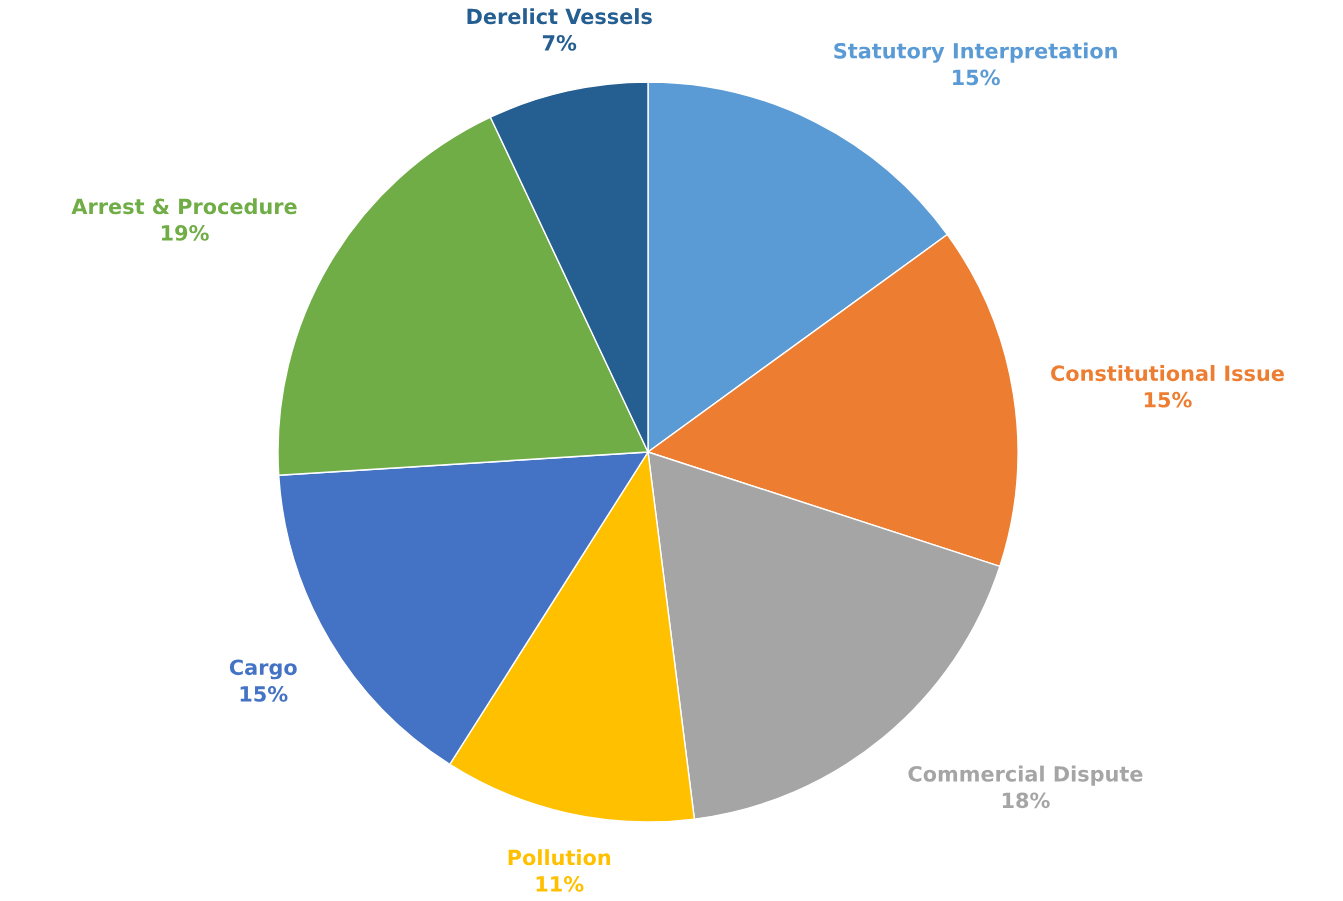 The width and height of the screenshot is (1343, 901). What do you see at coordinates (1025, 775) in the screenshot?
I see `slice-label: Commercial Dispute` at bounding box center [1025, 775].